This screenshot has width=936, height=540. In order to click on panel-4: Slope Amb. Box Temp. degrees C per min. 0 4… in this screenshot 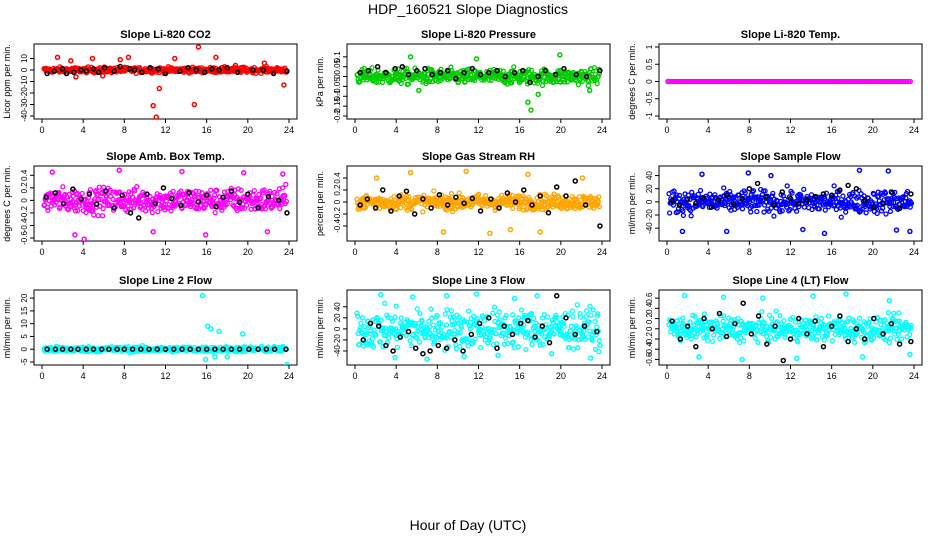, I will do `click(150, 204)`.